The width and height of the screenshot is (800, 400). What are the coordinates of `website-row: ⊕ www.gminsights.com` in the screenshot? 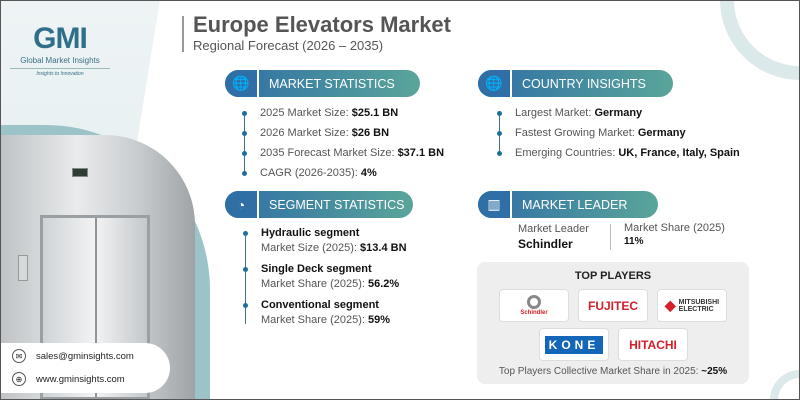 It's located at (85, 379).